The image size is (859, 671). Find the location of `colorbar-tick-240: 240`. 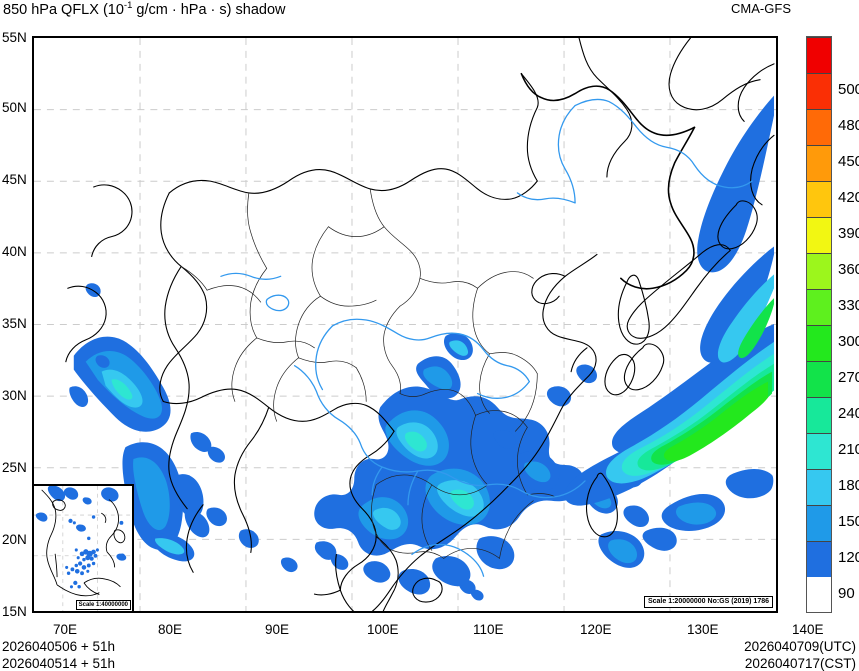

colorbar-tick-240: 240 is located at coordinates (848, 413).